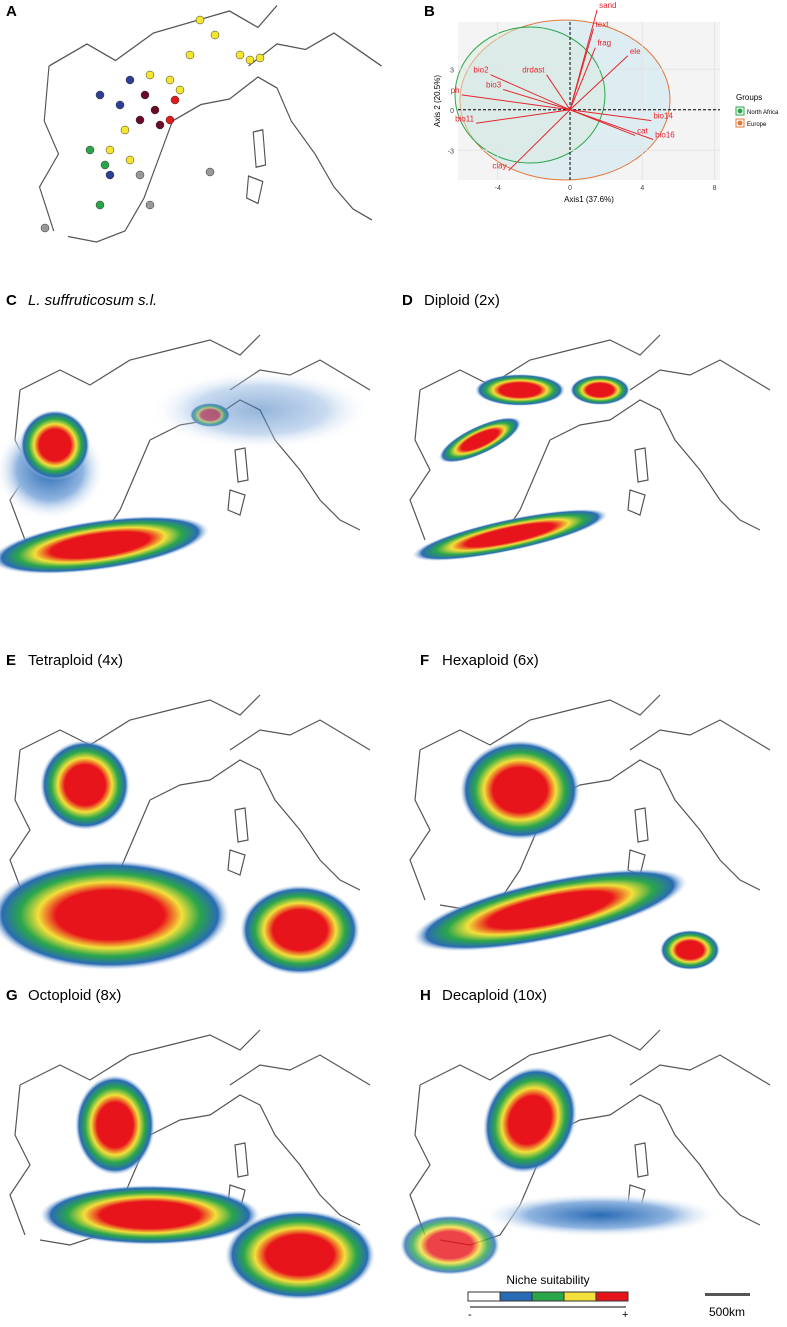  Describe the element at coordinates (11, 300) in the screenshot. I see `panel-letter: C` at that location.